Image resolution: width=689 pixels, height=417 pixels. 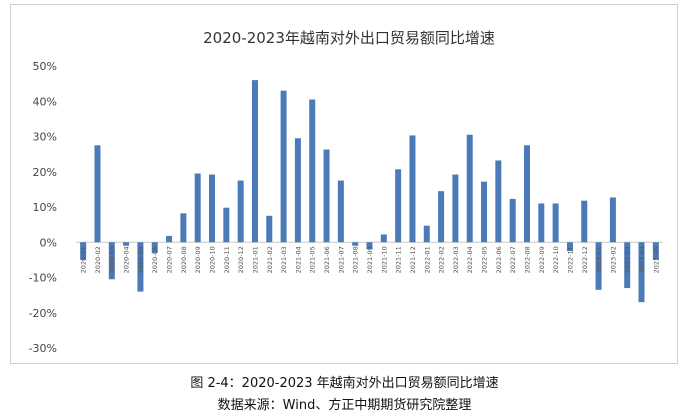 I want to click on x-tick-label: 2020-03, so click(x=112, y=259).